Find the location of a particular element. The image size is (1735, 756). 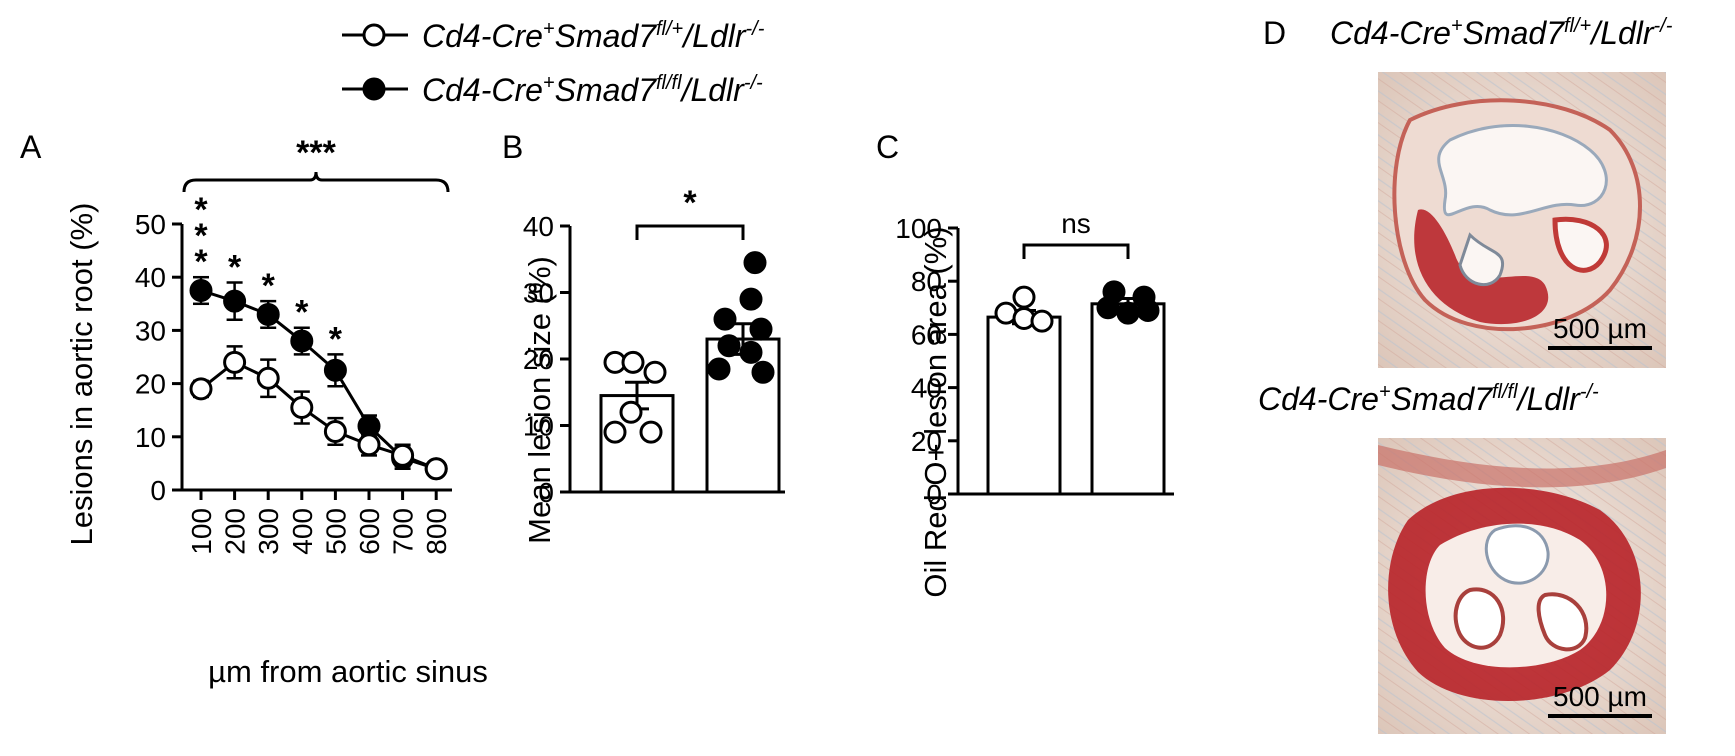

y-tick-label: 60 is located at coordinates (926, 334).